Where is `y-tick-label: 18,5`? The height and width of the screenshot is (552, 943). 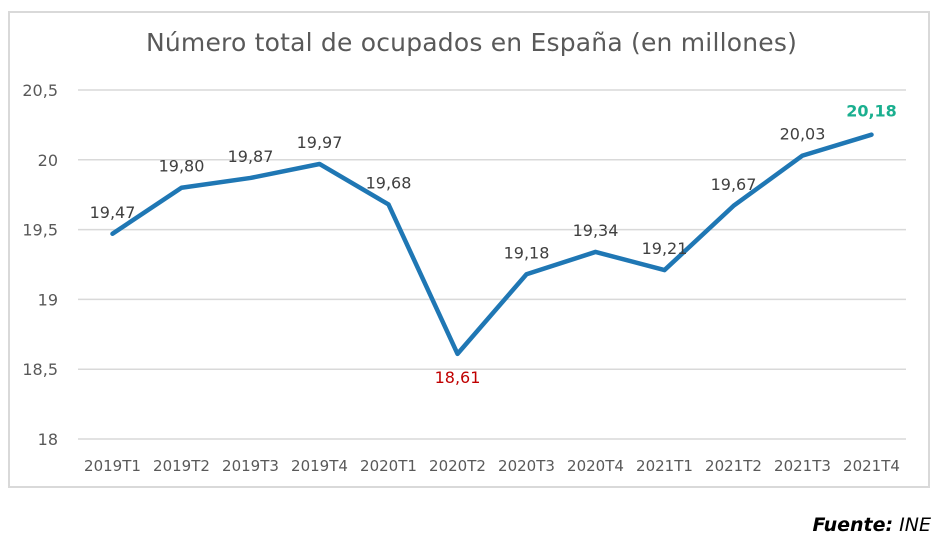
y-tick-label: 18,5 is located at coordinates (40, 369).